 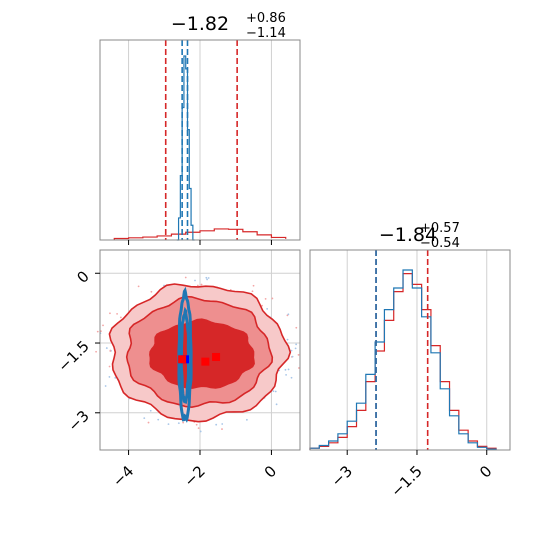 I want to click on x-tick-label: −1.5, so click(x=406, y=481).